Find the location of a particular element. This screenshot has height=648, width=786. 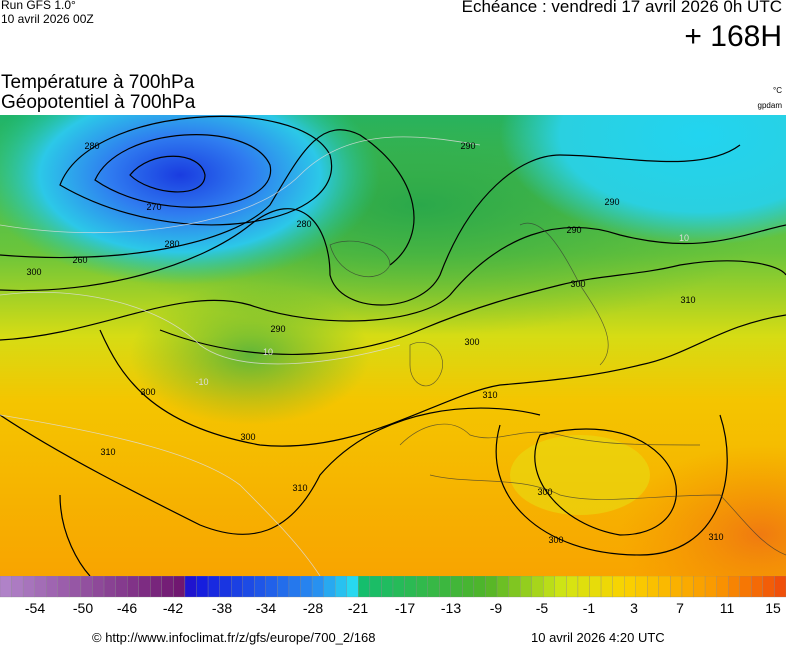

title-temperature: Température à 700hPa is located at coordinates (98, 82).